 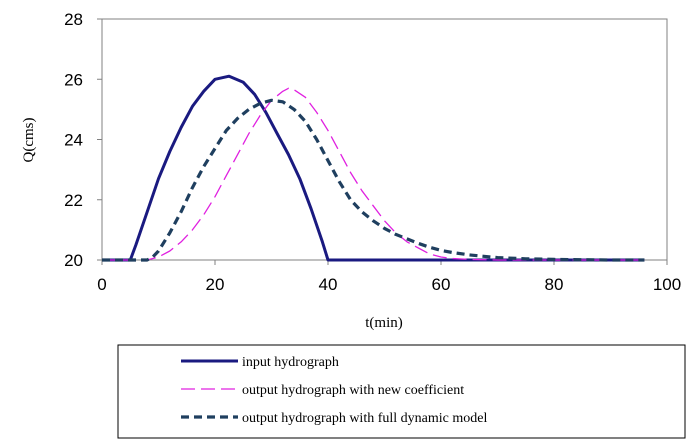 I want to click on y-tick-label: 24, so click(x=73, y=140).